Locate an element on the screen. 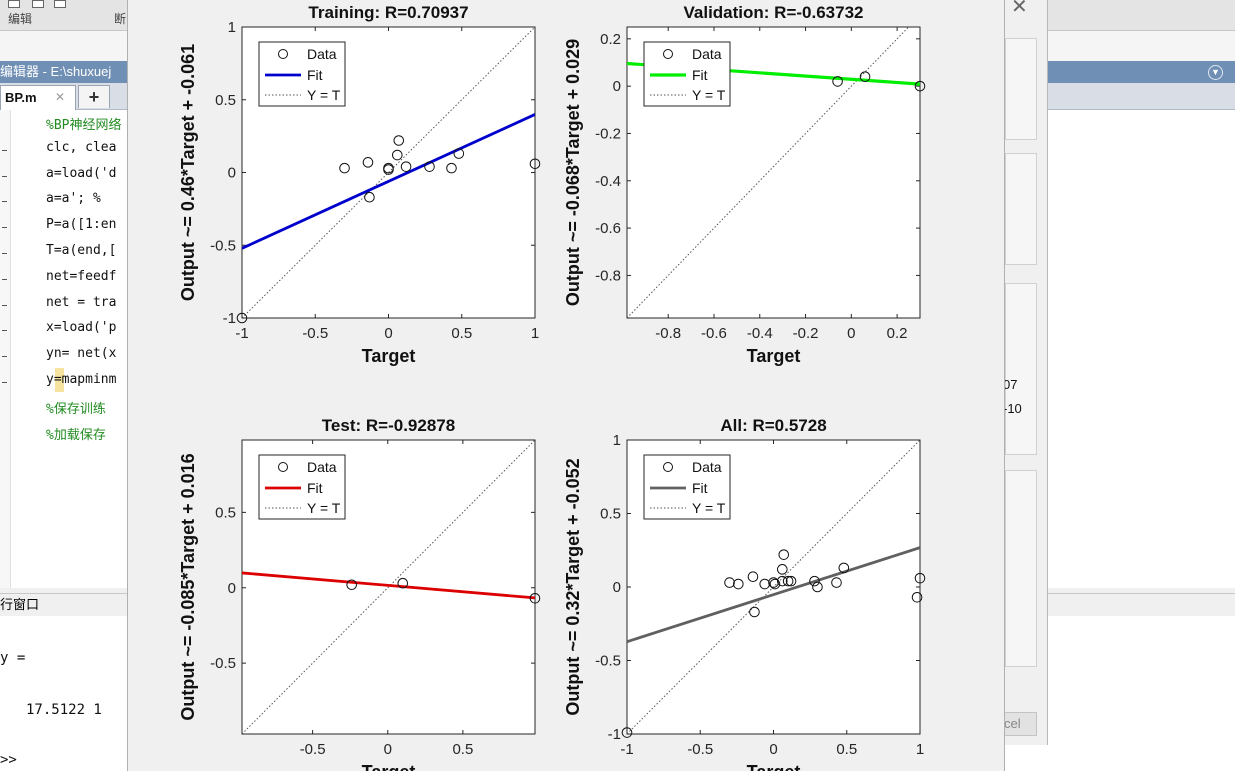  panel-box is located at coordinates (1021, 89).